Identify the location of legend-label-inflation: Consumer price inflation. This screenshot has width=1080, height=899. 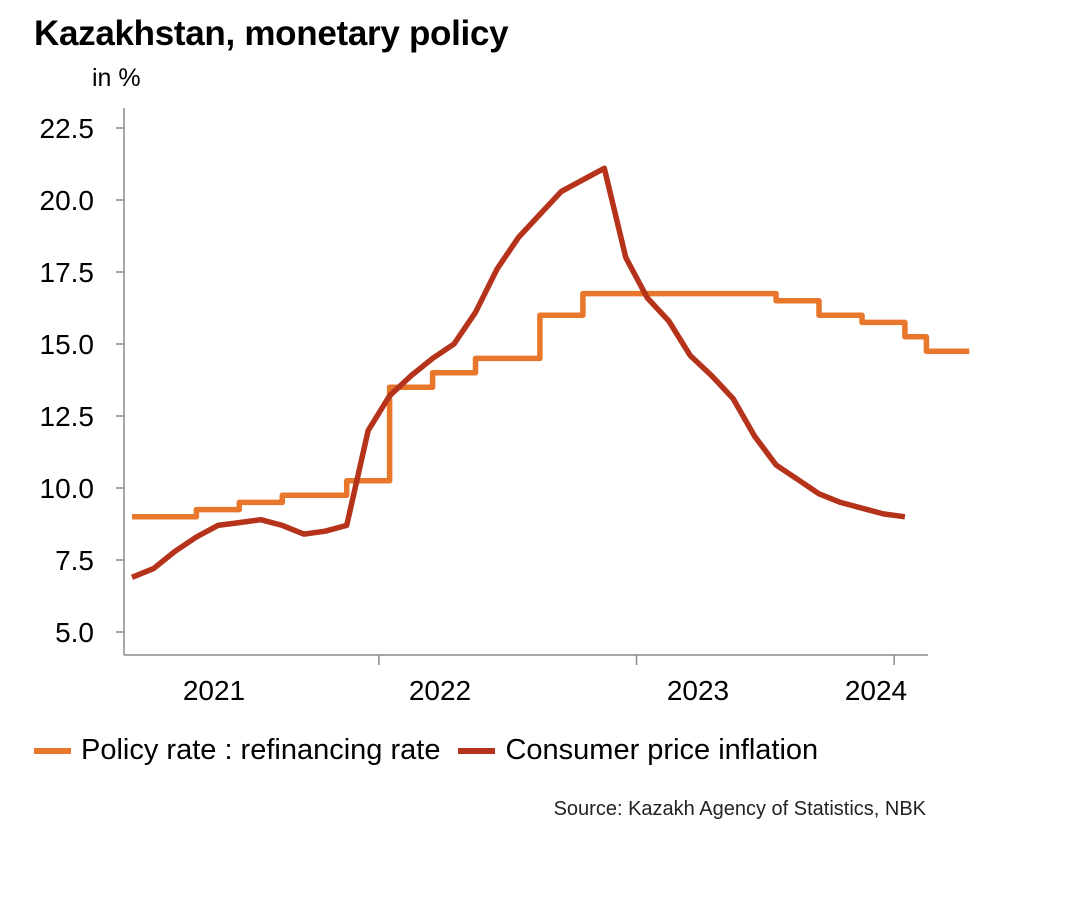
(662, 750).